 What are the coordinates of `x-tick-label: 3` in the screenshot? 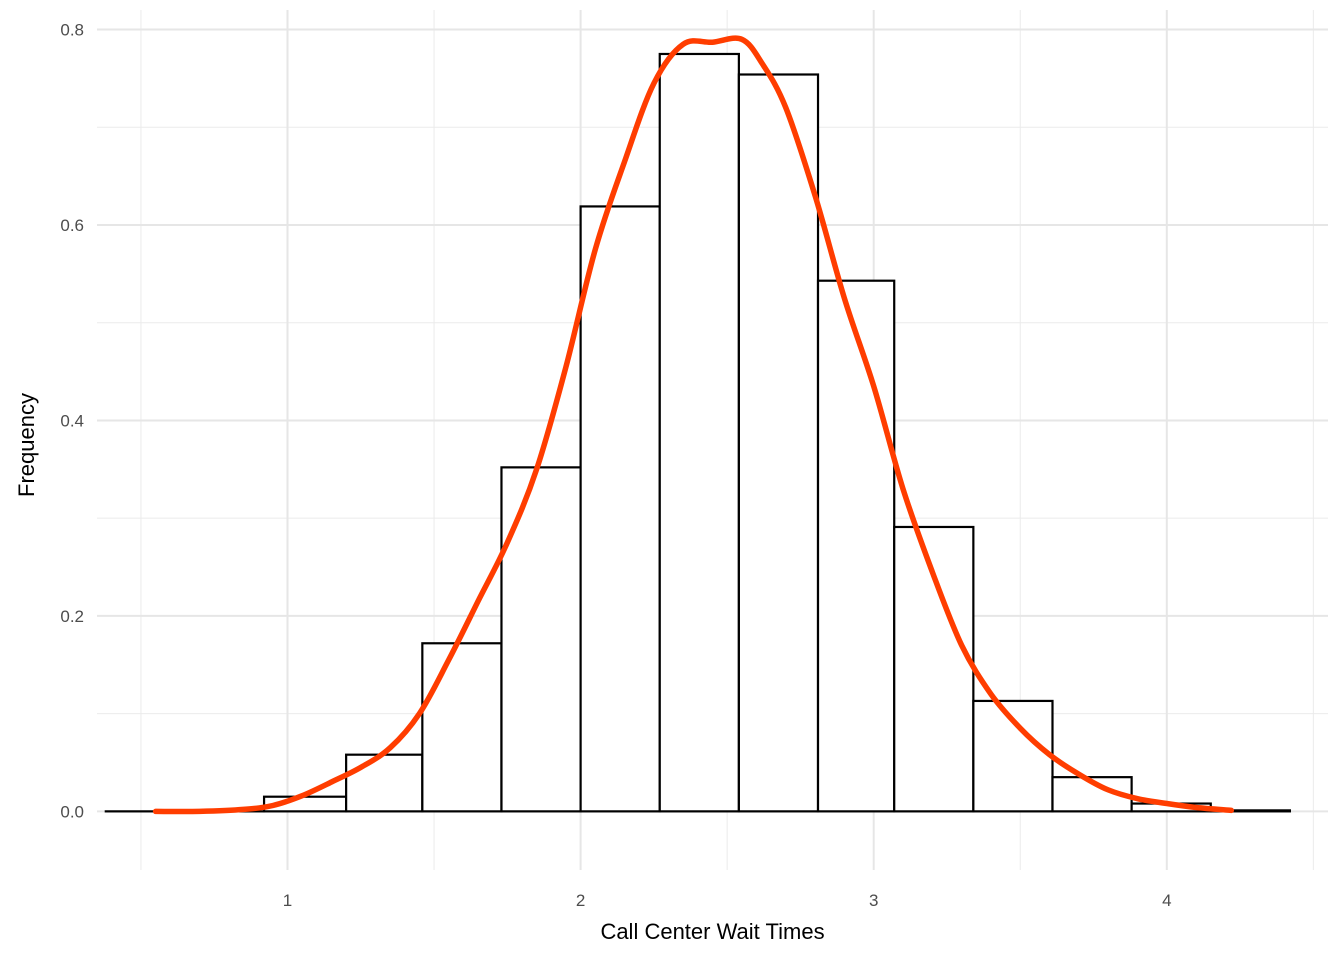 It's located at (873, 900).